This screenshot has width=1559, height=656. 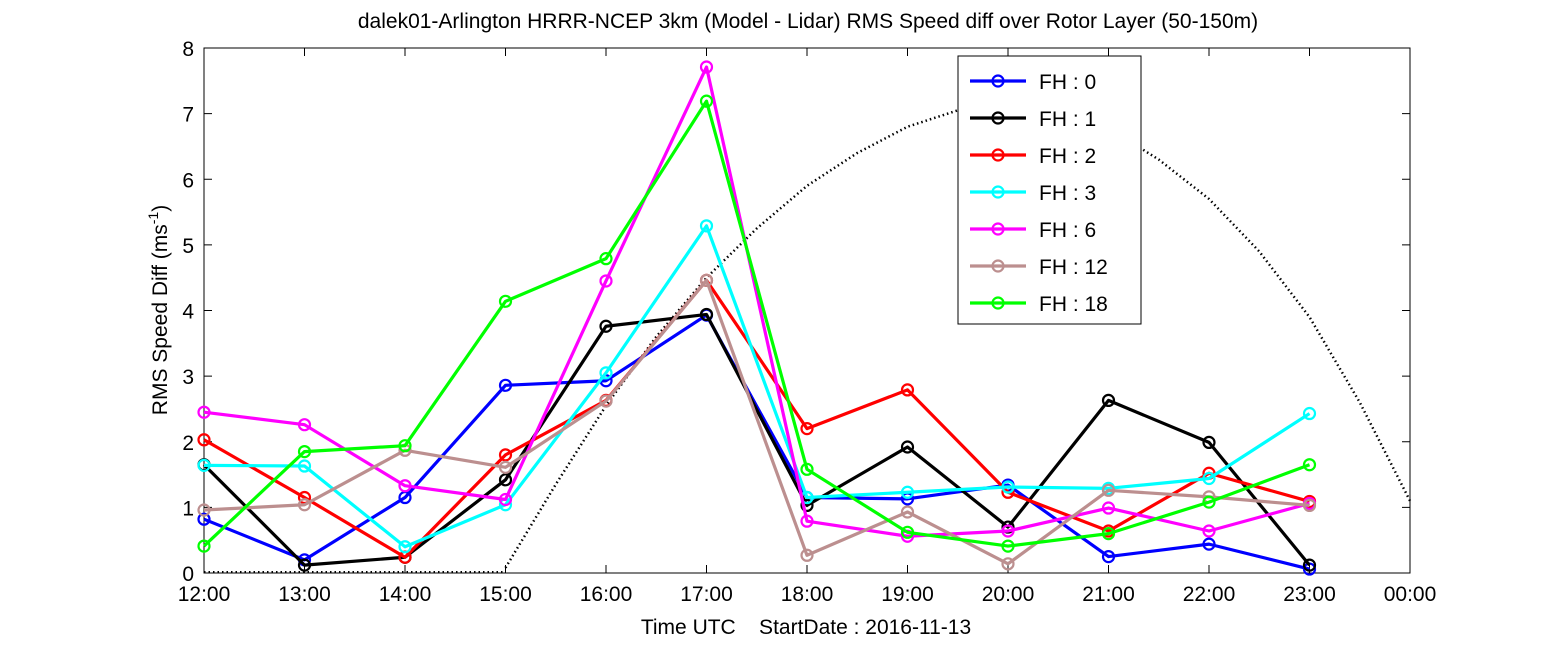 I want to click on legend-box, so click(x=1049, y=190).